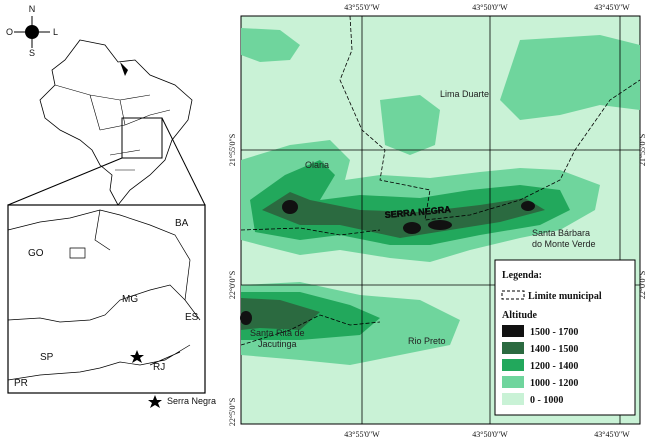 The image size is (650, 443). I want to click on legend-boundary: Limite municipal, so click(565, 296).